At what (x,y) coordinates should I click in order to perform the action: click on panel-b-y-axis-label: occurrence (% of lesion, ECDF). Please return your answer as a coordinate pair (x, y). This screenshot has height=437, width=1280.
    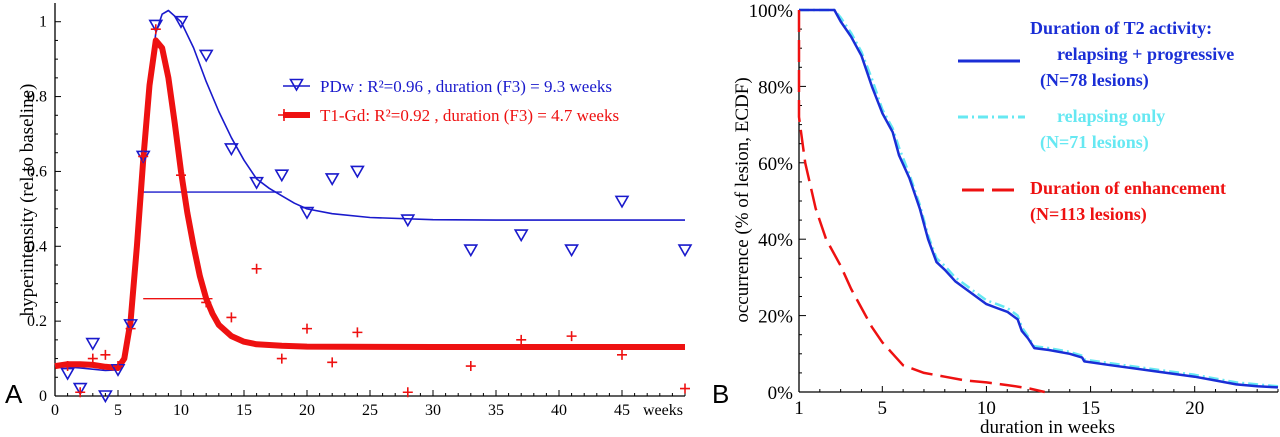
    Looking at the image, I should click on (742, 199).